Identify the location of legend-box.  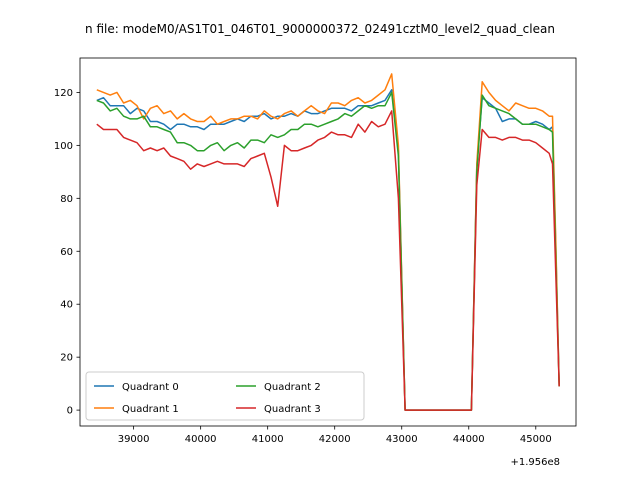
(225, 396).